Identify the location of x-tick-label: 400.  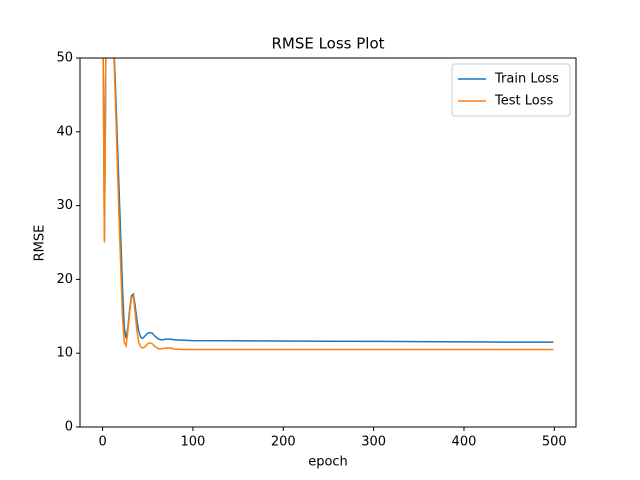
(464, 442).